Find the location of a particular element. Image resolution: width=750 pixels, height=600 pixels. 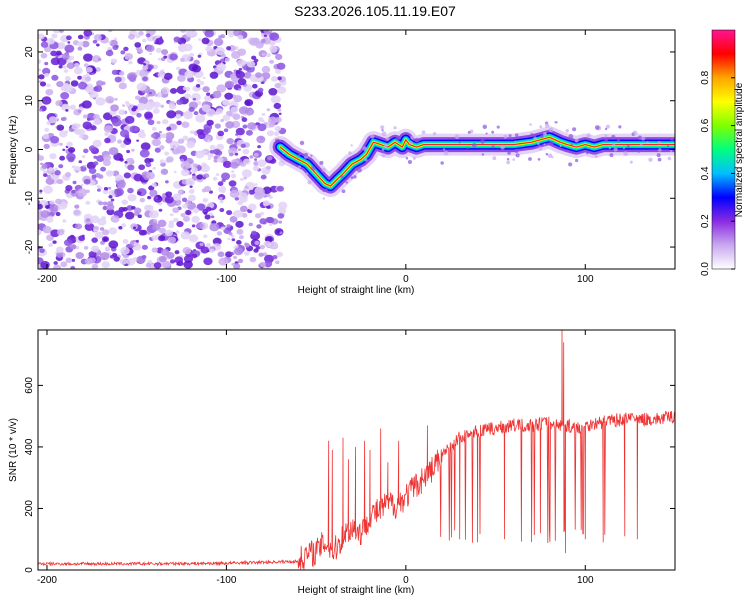

y-tick-label: -10 is located at coordinates (29, 198).